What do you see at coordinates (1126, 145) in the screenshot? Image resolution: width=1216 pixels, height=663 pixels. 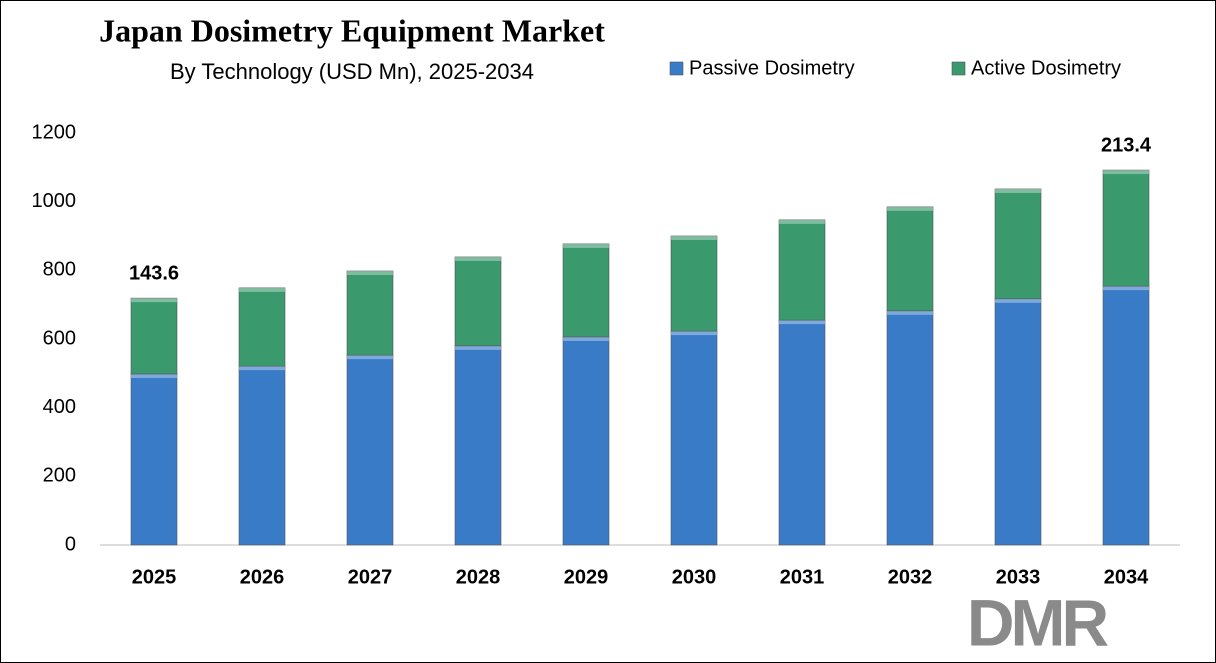 I see `annotation: 213.4` at bounding box center [1126, 145].